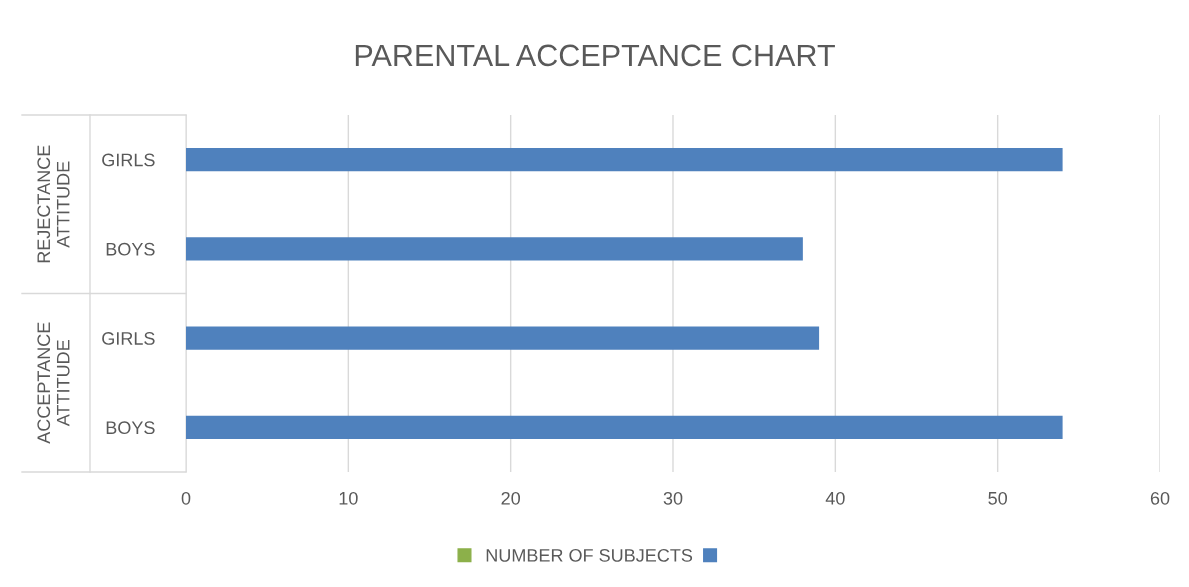 The width and height of the screenshot is (1189, 587). Describe the element at coordinates (595, 55) in the screenshot. I see `chart-title: PARENTAL ACCEPTANCE CHART` at that location.